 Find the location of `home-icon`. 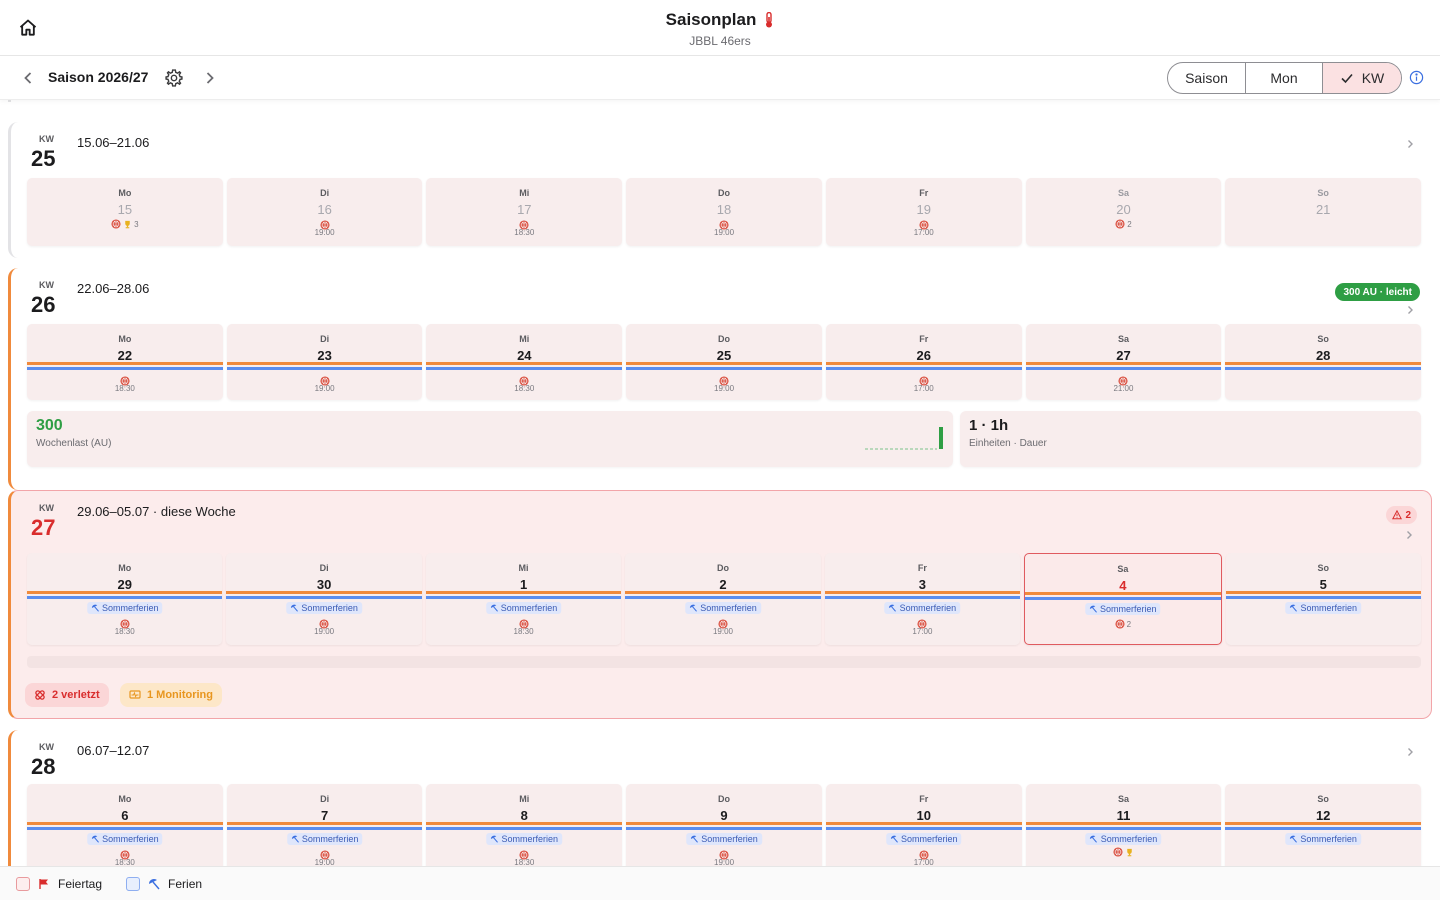

home-icon is located at coordinates (28, 28).